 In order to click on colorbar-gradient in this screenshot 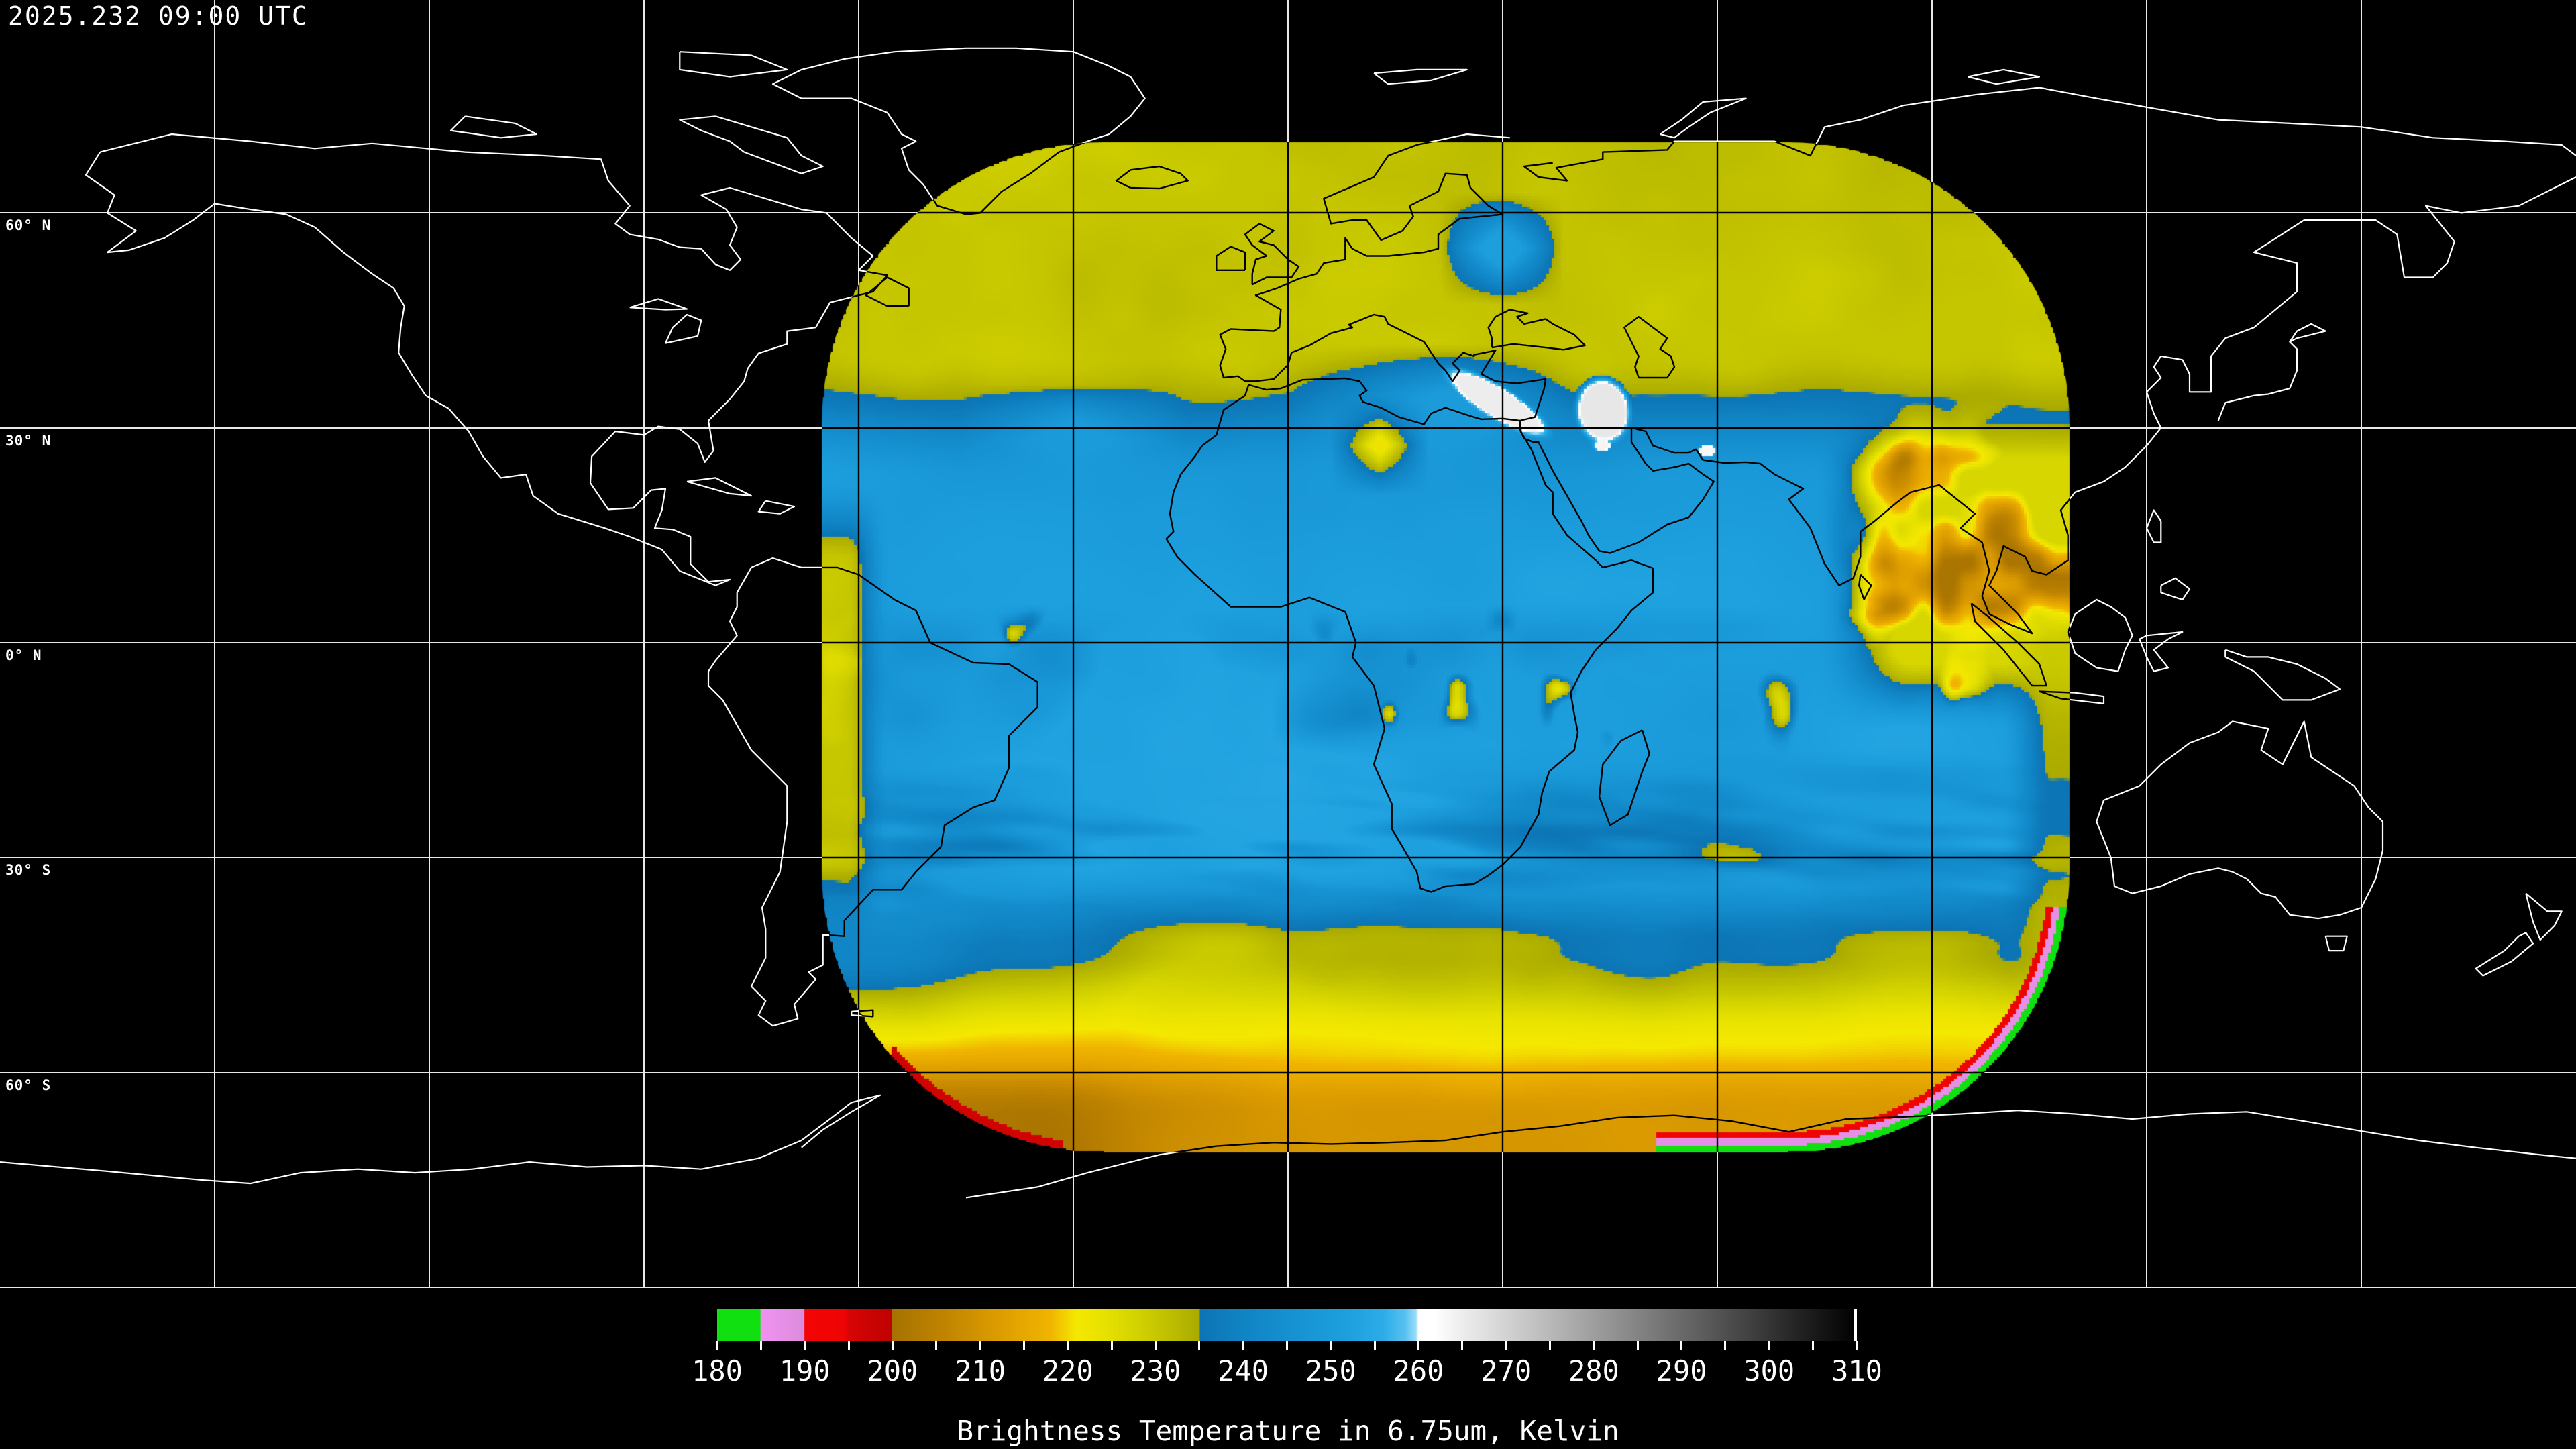, I will do `click(1287, 1325)`.